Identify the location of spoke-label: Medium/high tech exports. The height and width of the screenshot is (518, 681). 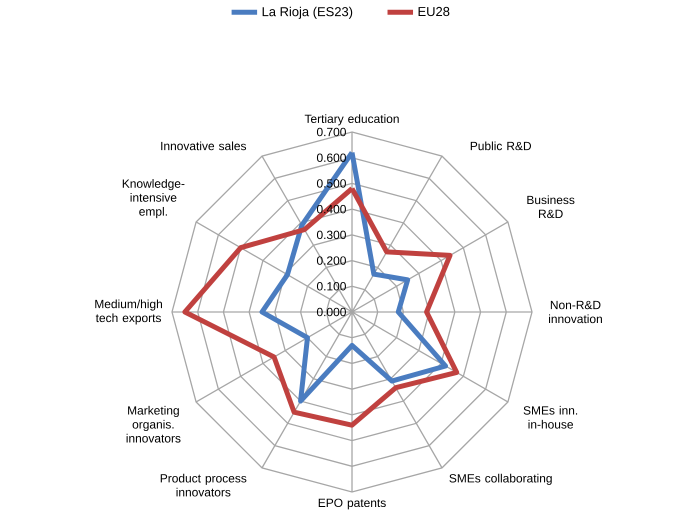
(128, 312).